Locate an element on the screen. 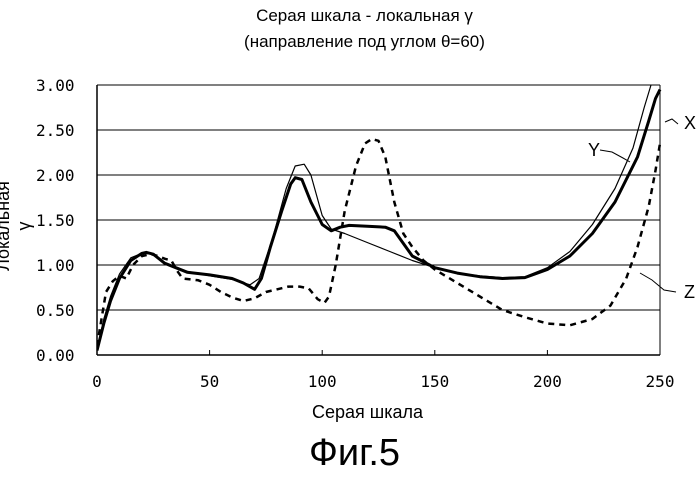  y-tick-label: 1.00 is located at coordinates (55, 265).